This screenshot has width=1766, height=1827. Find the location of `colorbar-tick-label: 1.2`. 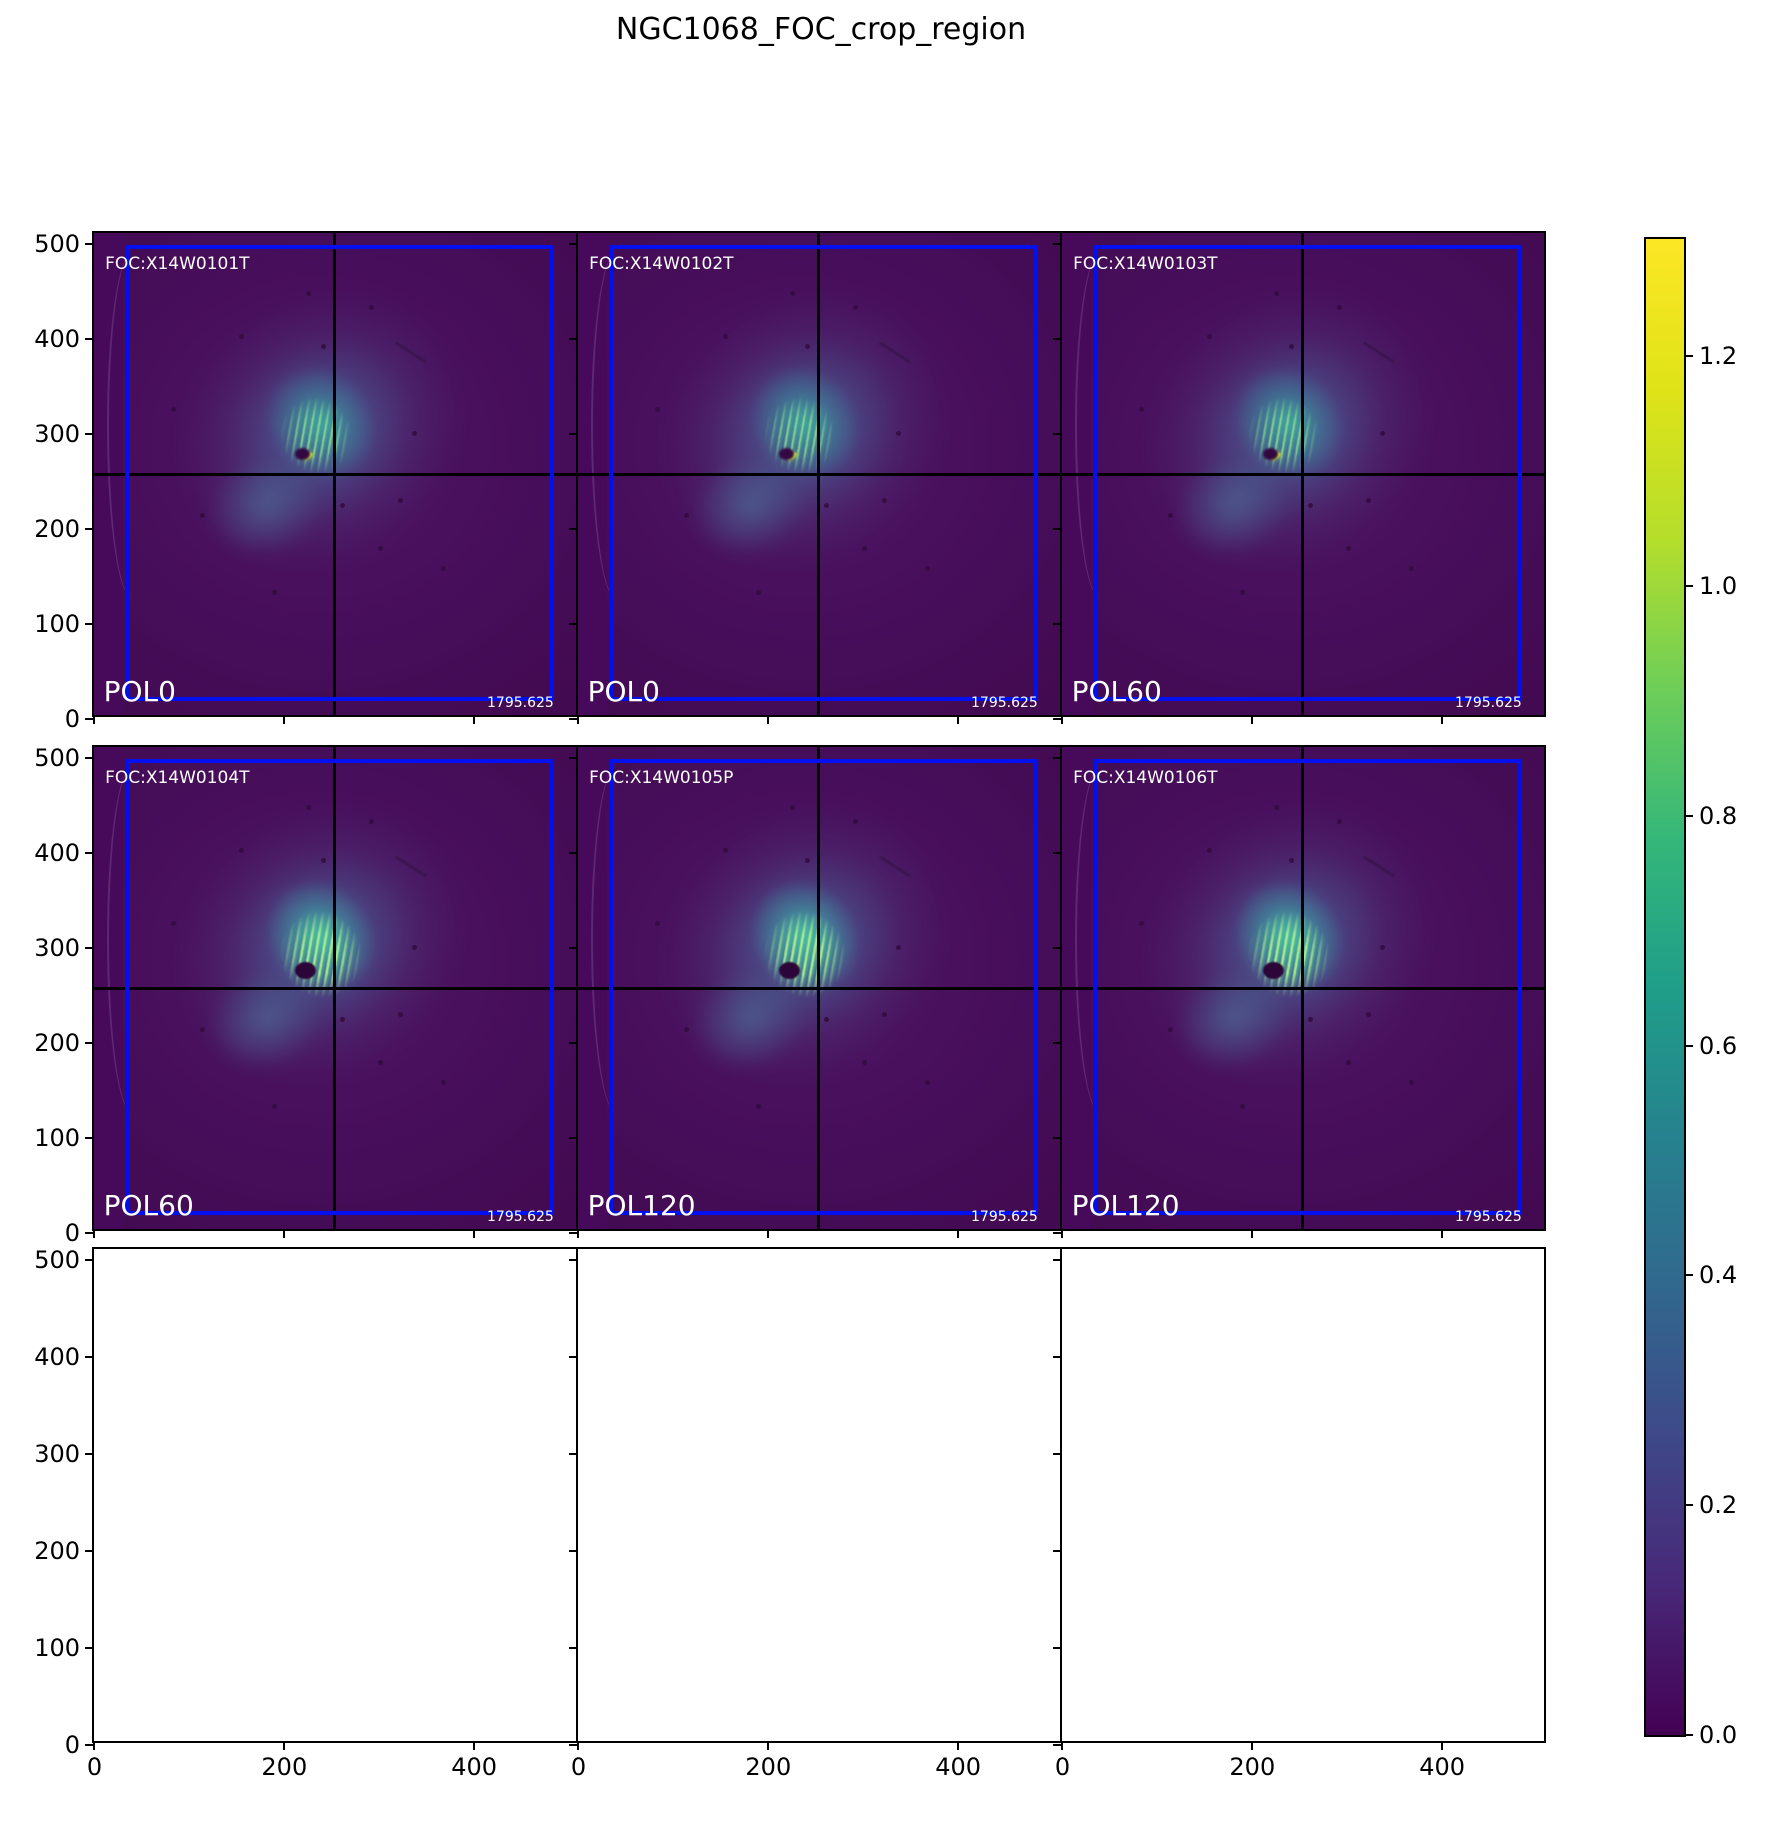

colorbar-tick-label: 1.2 is located at coordinates (1718, 356).